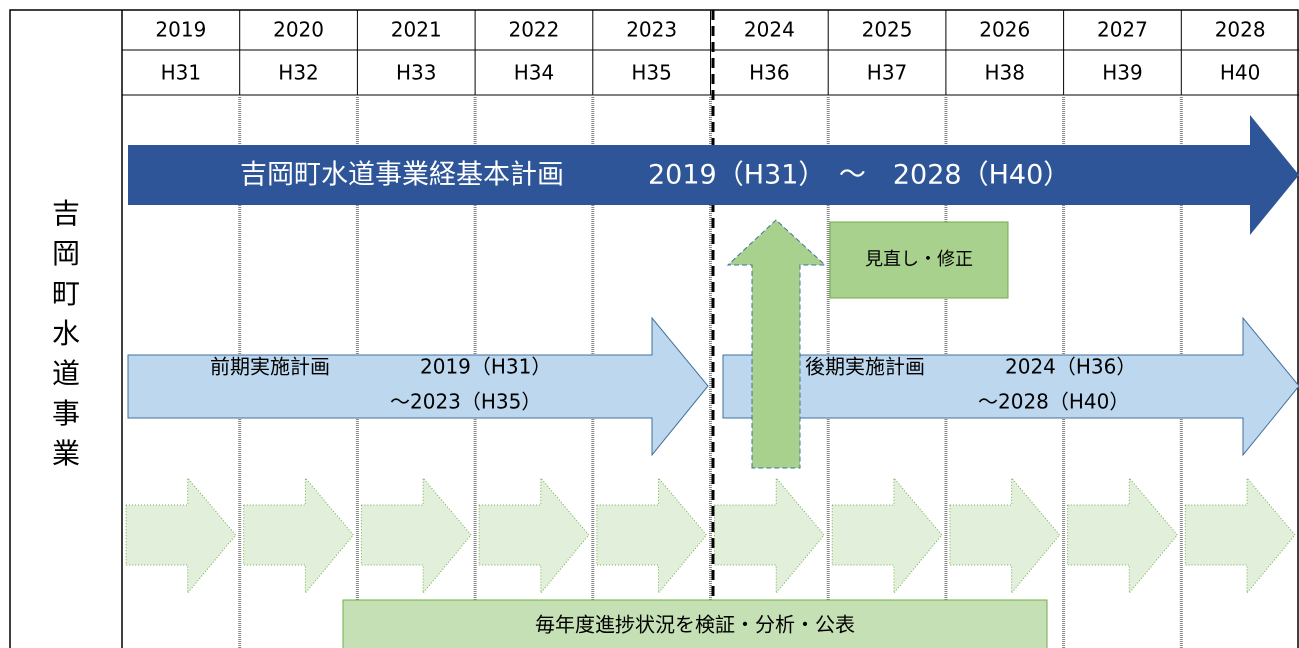 The height and width of the screenshot is (648, 1299). Describe the element at coordinates (1122, 73) in the screenshot. I see `era-label: H39` at that location.